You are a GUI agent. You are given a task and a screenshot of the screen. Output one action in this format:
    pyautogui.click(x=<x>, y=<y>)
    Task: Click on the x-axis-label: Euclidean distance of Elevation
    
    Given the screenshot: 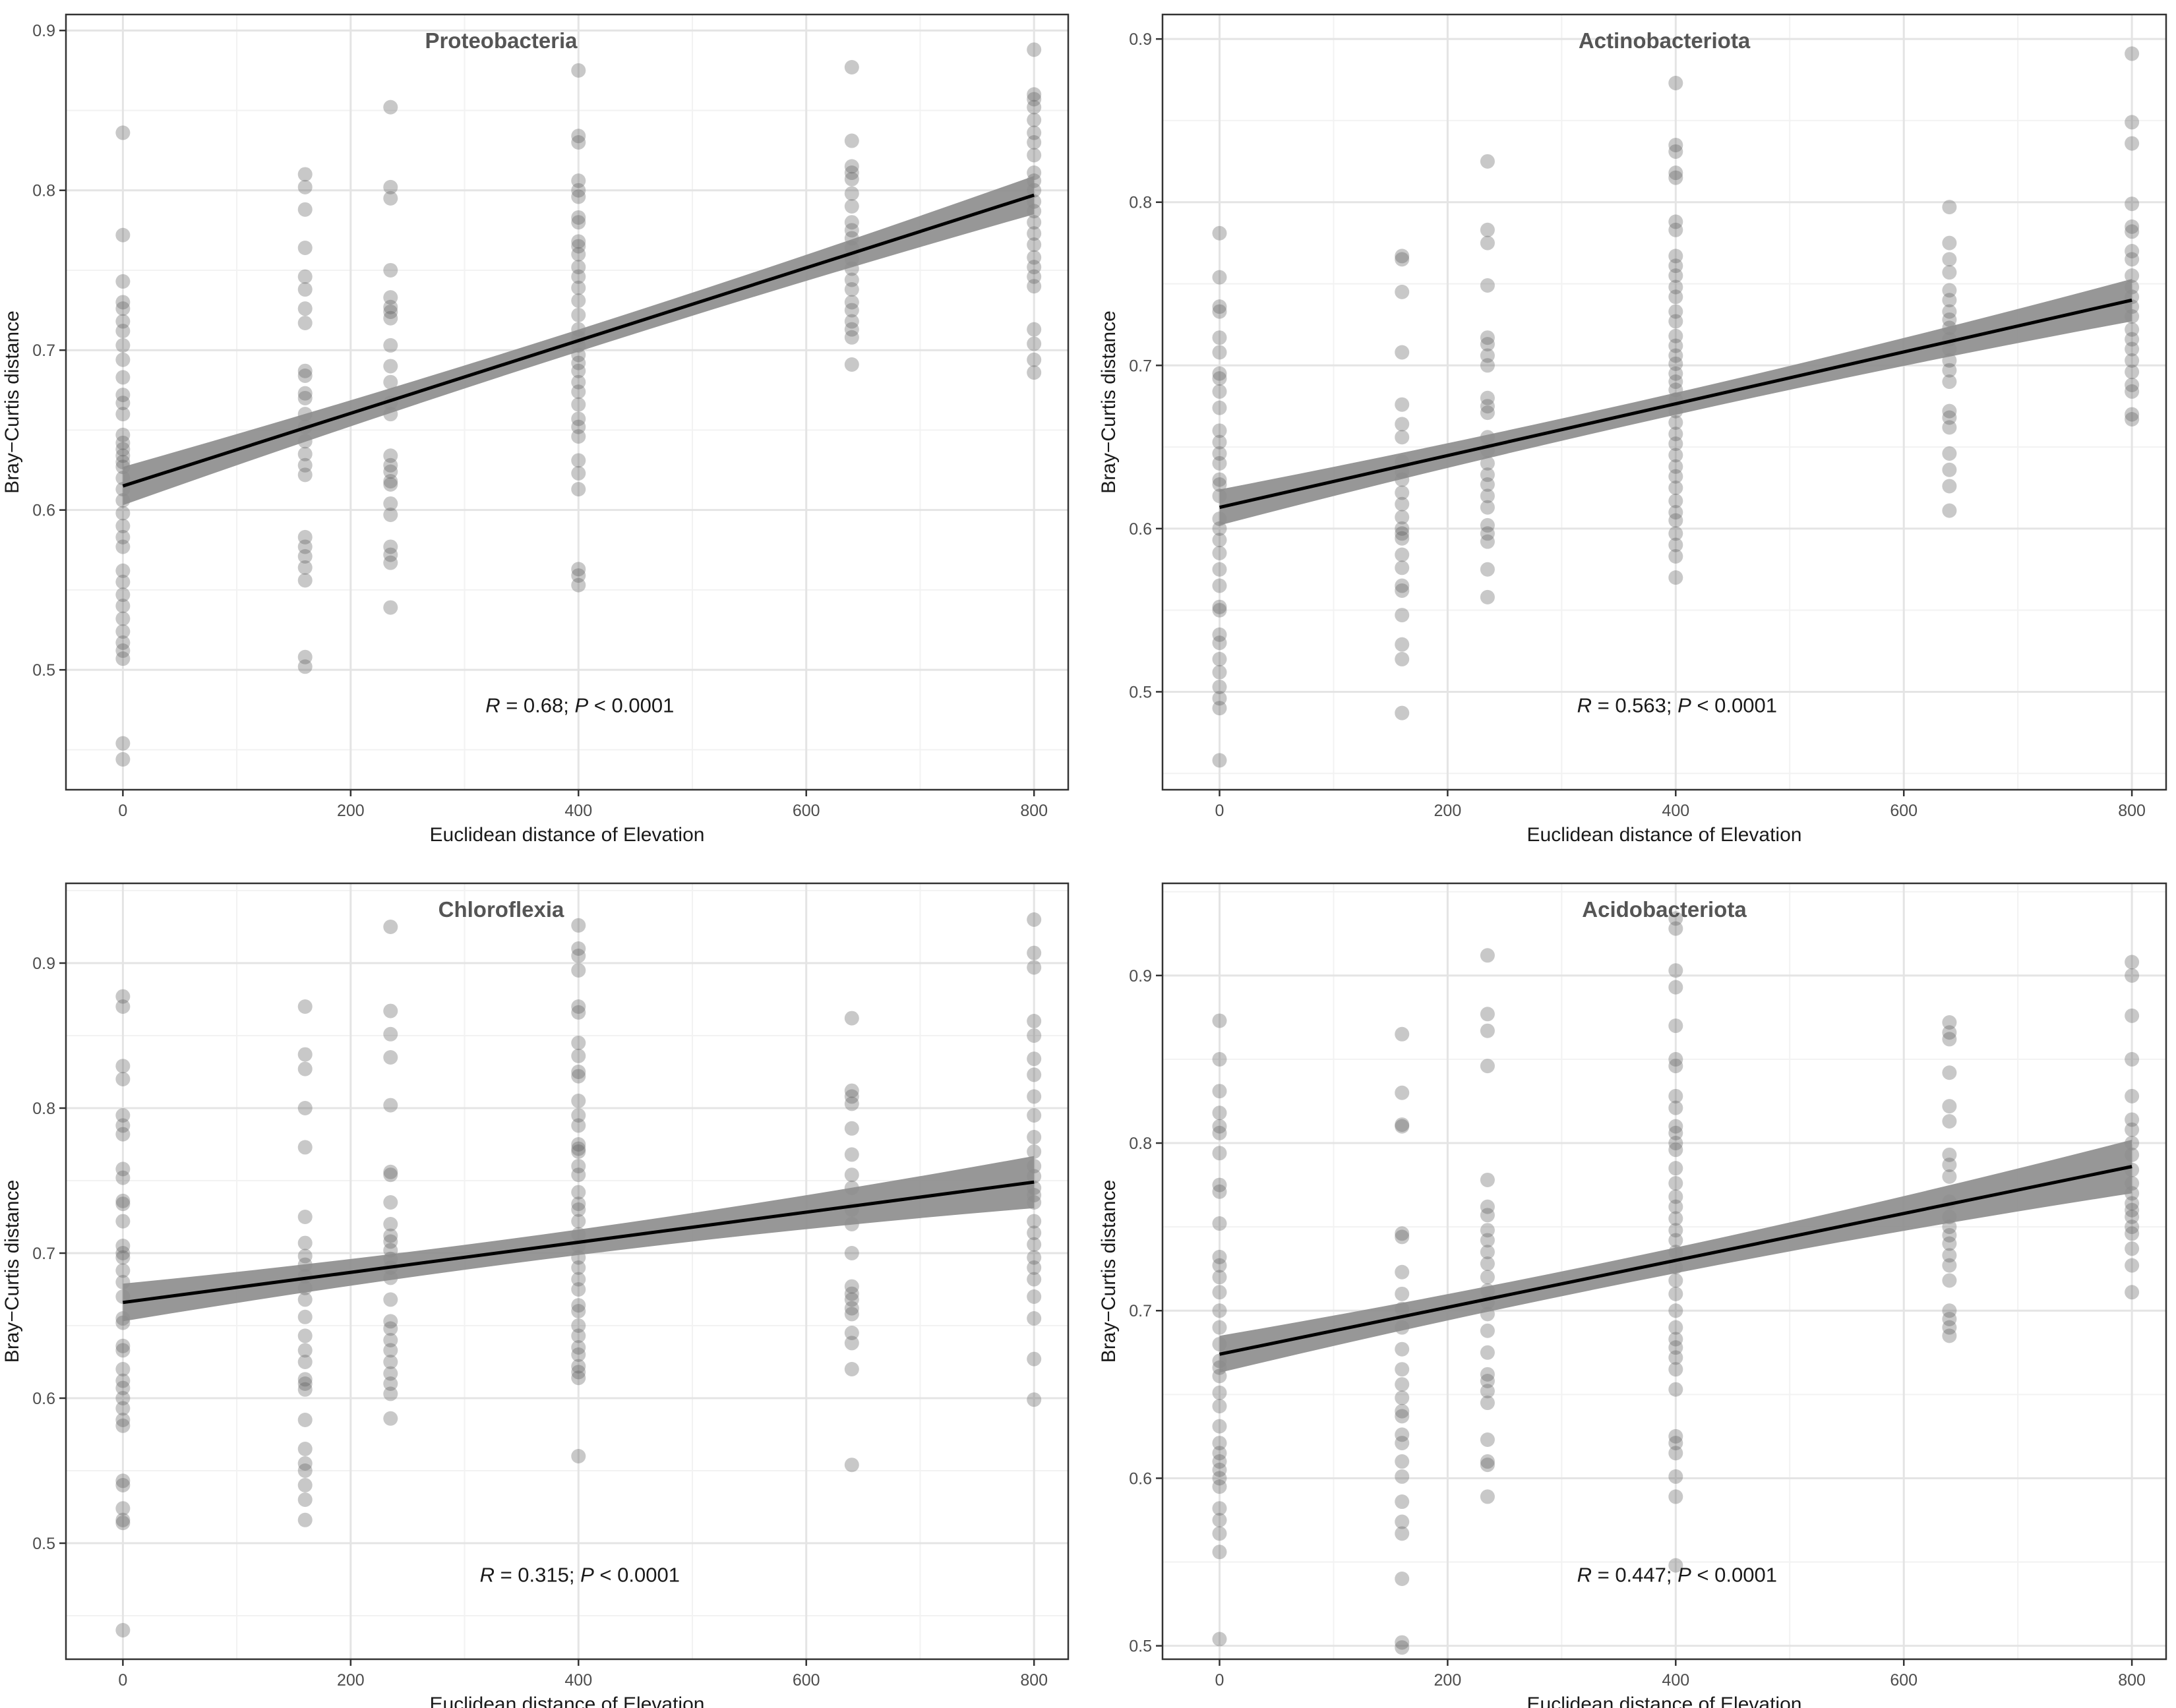 What is the action you would take?
    pyautogui.click(x=567, y=1701)
    